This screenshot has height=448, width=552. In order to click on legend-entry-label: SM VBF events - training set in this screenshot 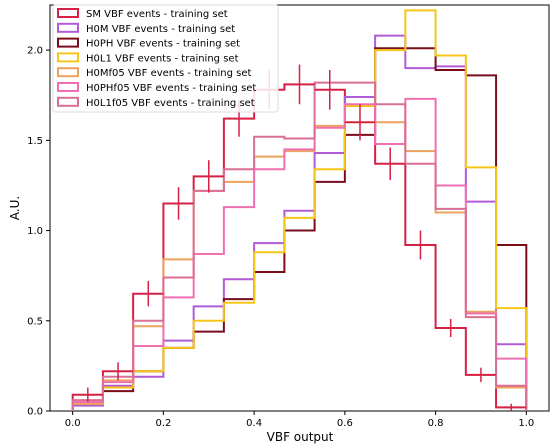, I will do `click(157, 14)`.